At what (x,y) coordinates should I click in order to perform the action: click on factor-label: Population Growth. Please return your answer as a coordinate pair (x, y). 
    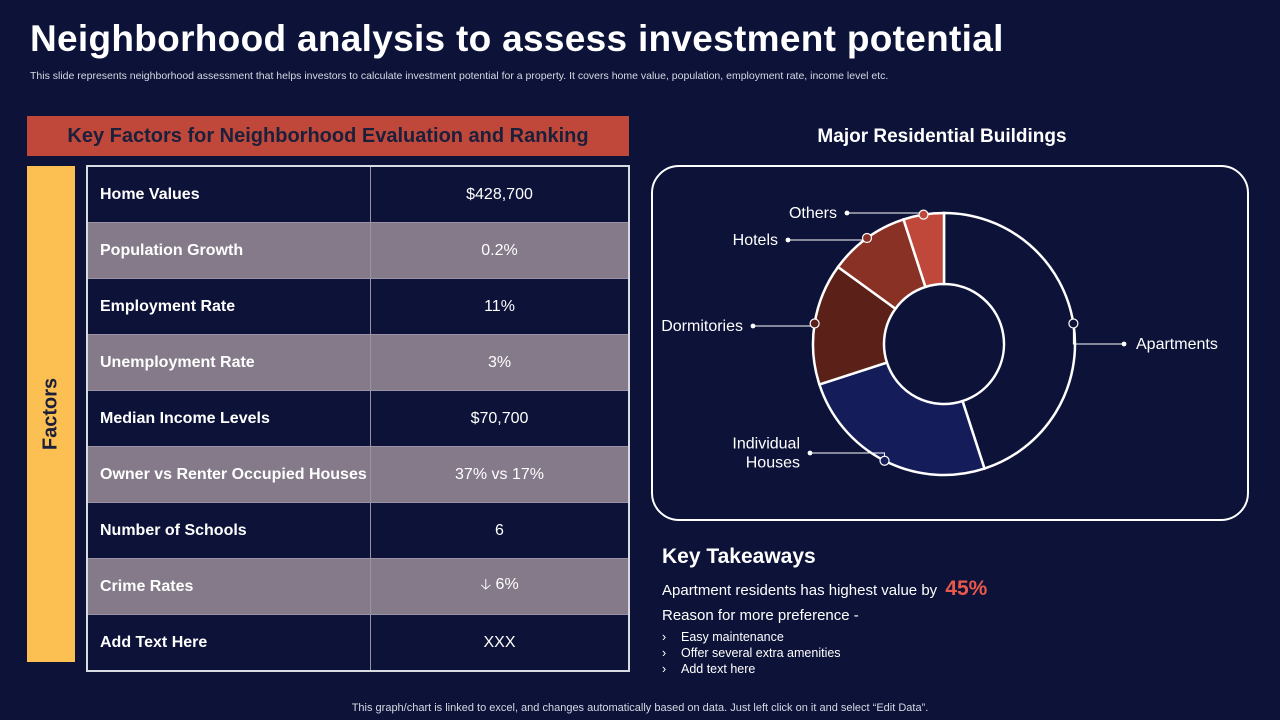
    Looking at the image, I should click on (229, 250).